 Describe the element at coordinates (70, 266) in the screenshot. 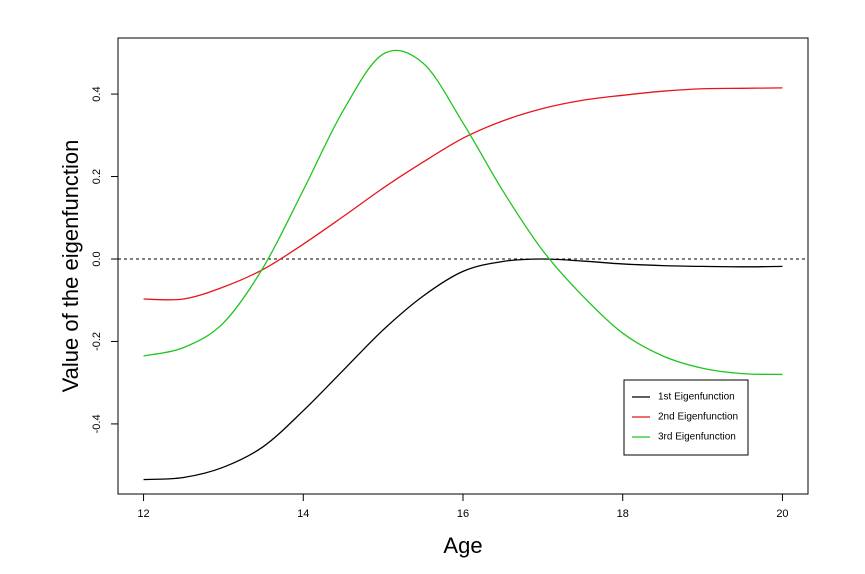

I see `y-axis-title: Value of the eigenfunction` at that location.